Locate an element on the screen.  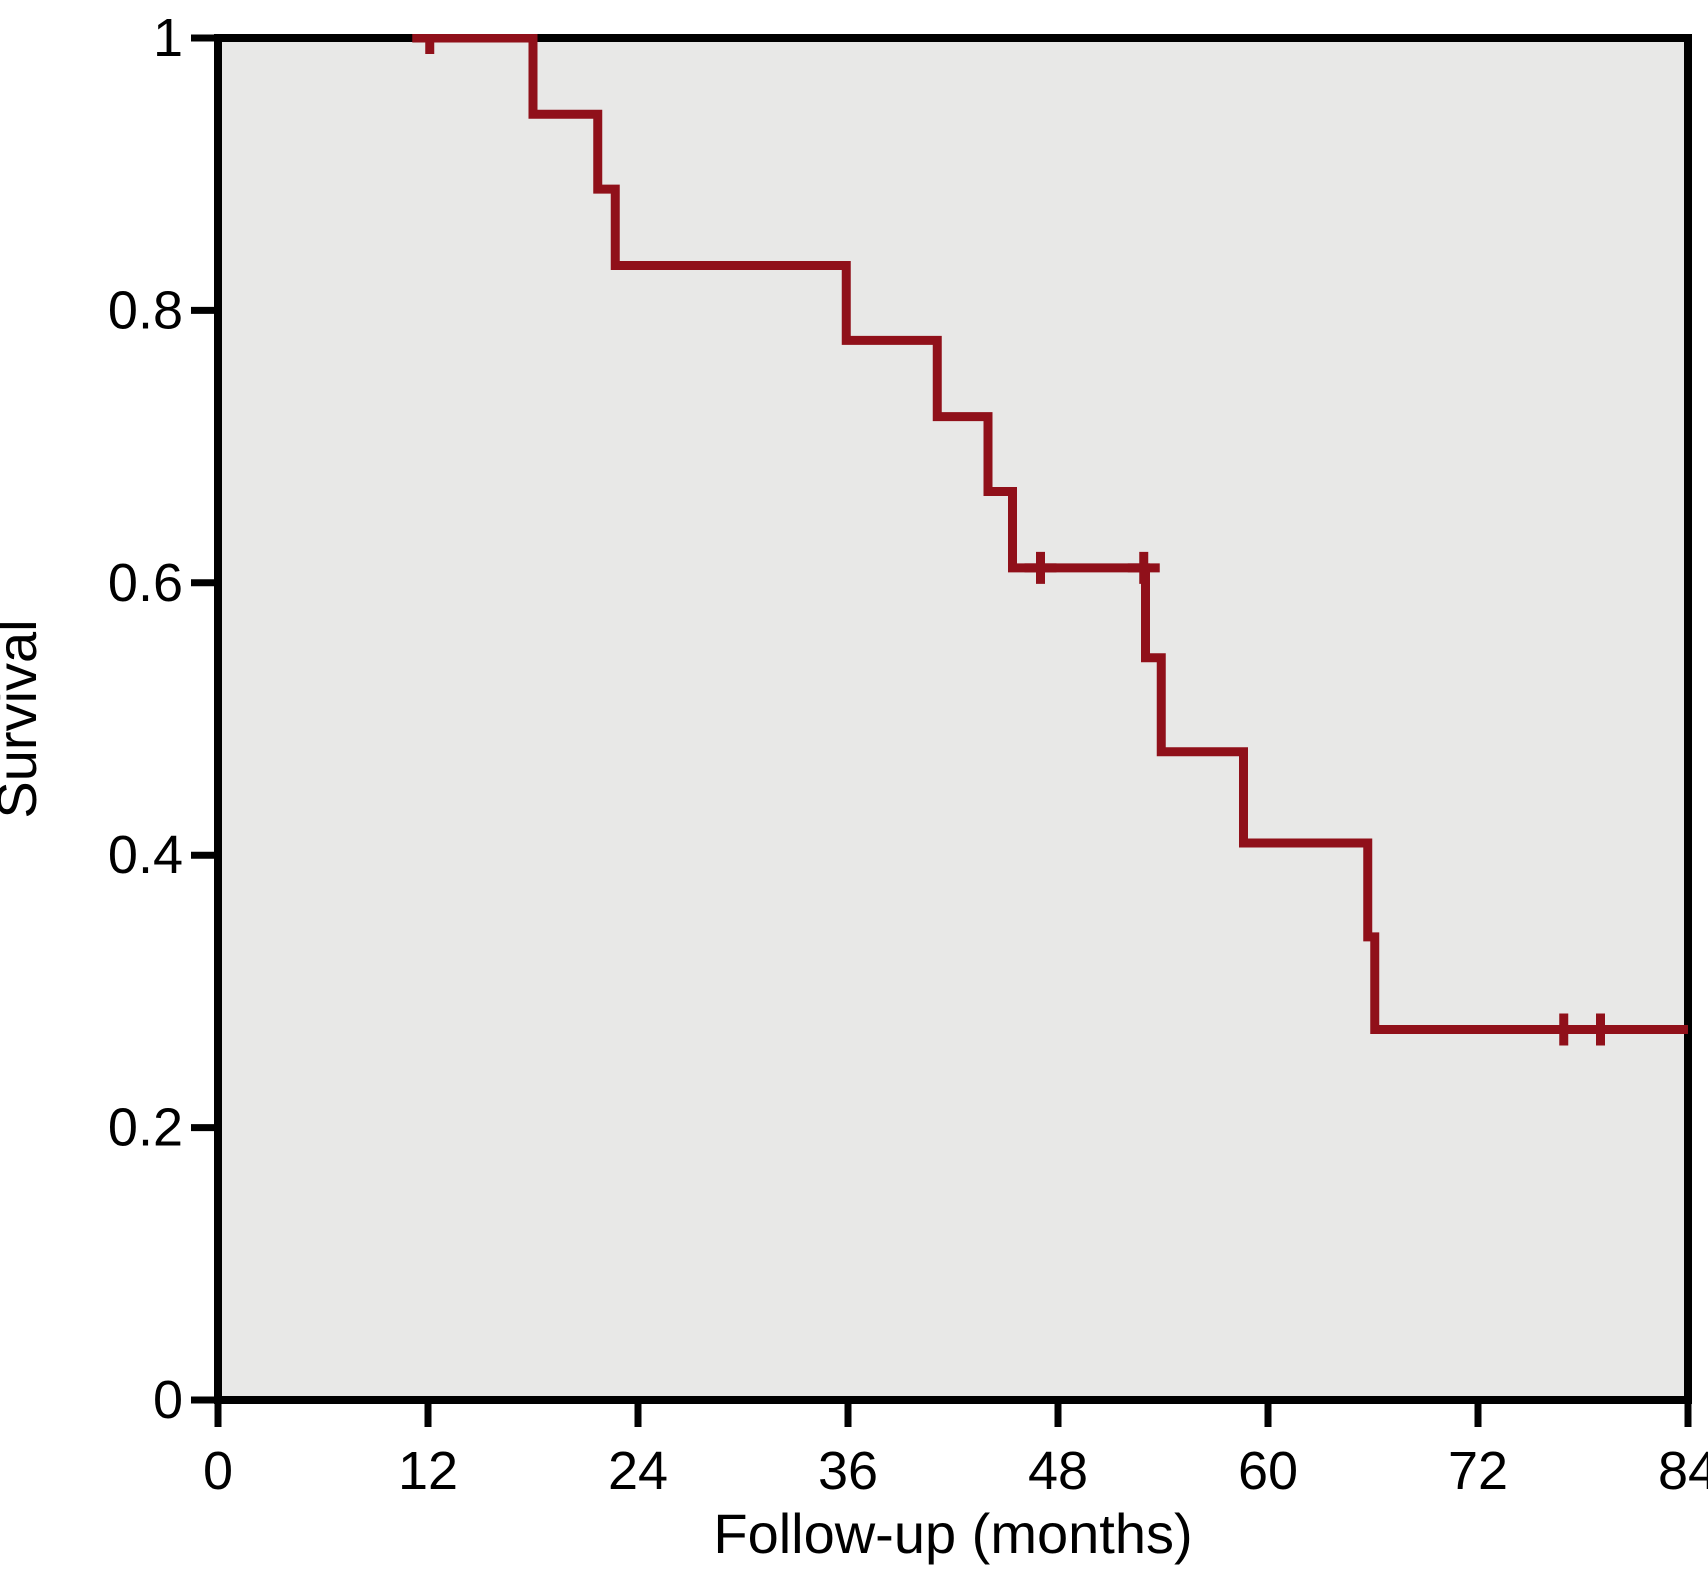
y-tick-label: 0.4 is located at coordinates (145, 855).